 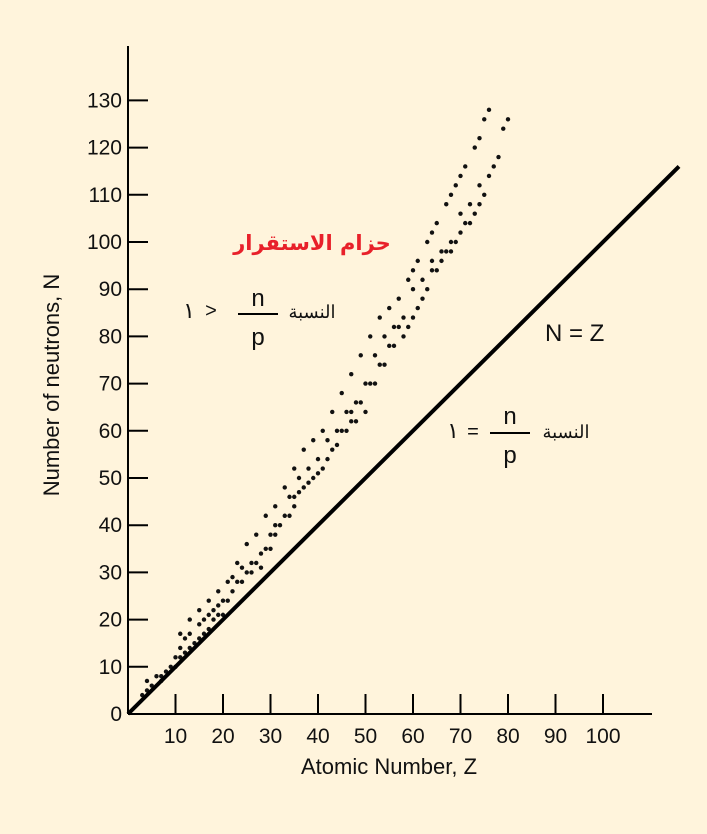 I want to click on x-tick-label: 70, so click(x=460, y=736).